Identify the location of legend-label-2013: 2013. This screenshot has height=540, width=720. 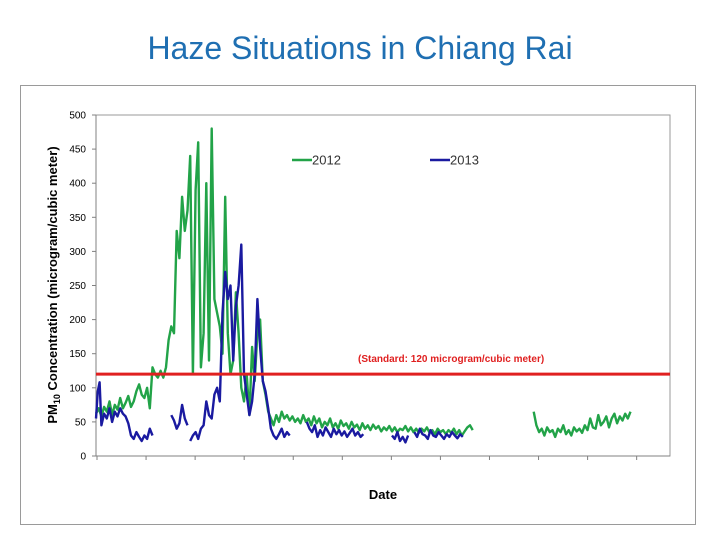
(464, 160).